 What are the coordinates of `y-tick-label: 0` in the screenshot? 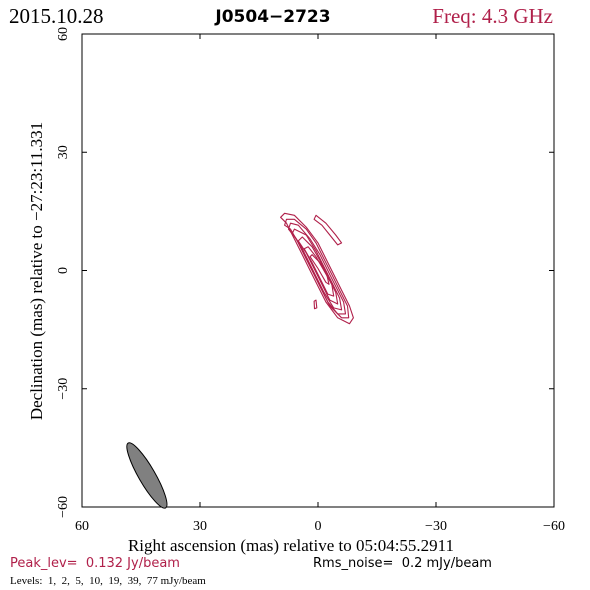 It's located at (63, 270).